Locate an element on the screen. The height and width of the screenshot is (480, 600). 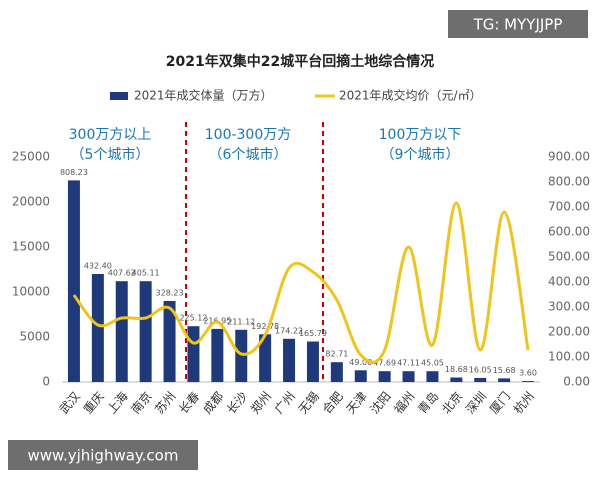
bar-label: 407.62 is located at coordinates (122, 273).